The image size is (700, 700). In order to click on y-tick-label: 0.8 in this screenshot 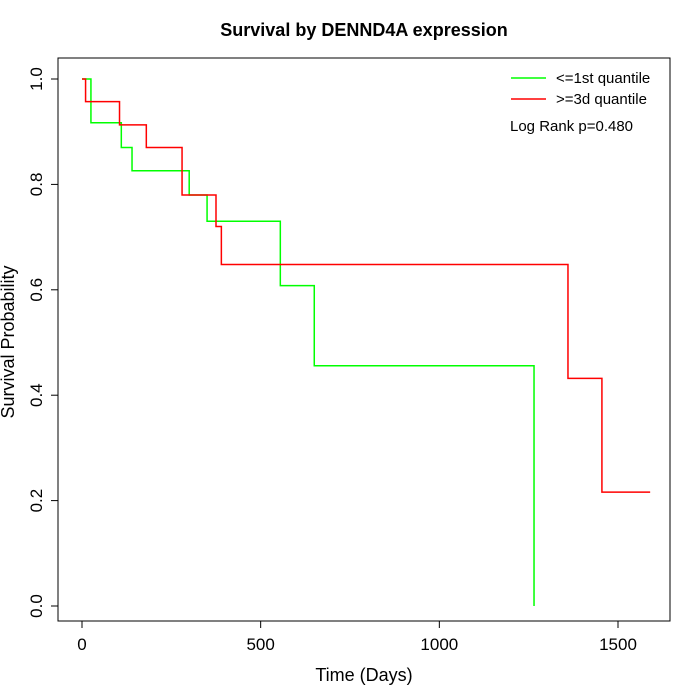, I will do `click(36, 185)`.